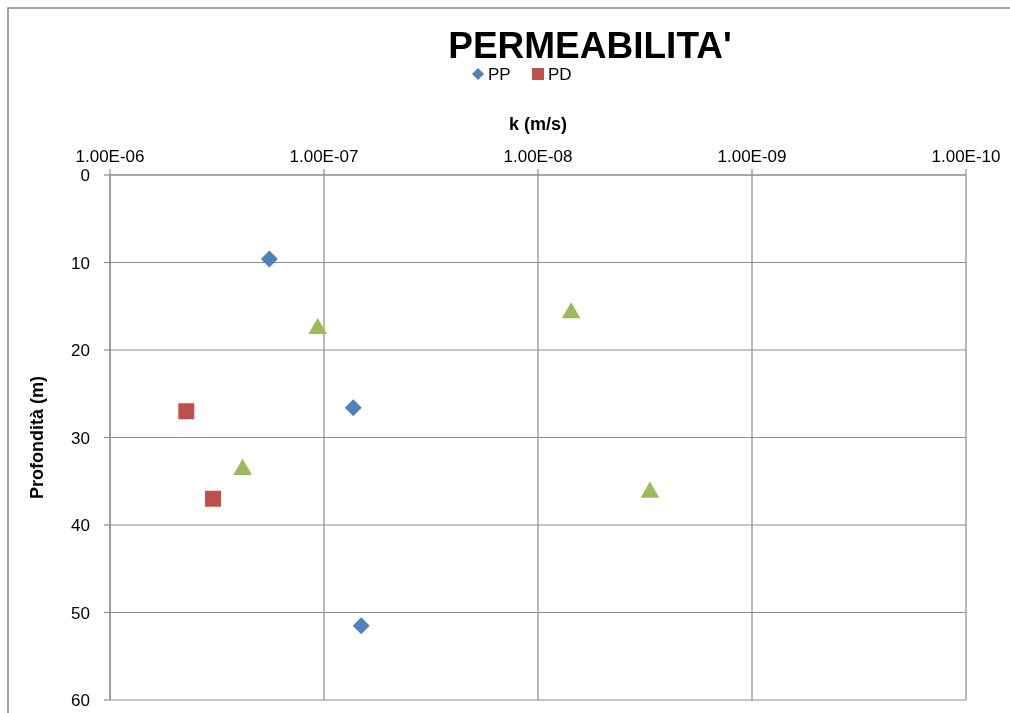  What do you see at coordinates (85, 175) in the screenshot?
I see `y-tick-label: 0` at bounding box center [85, 175].